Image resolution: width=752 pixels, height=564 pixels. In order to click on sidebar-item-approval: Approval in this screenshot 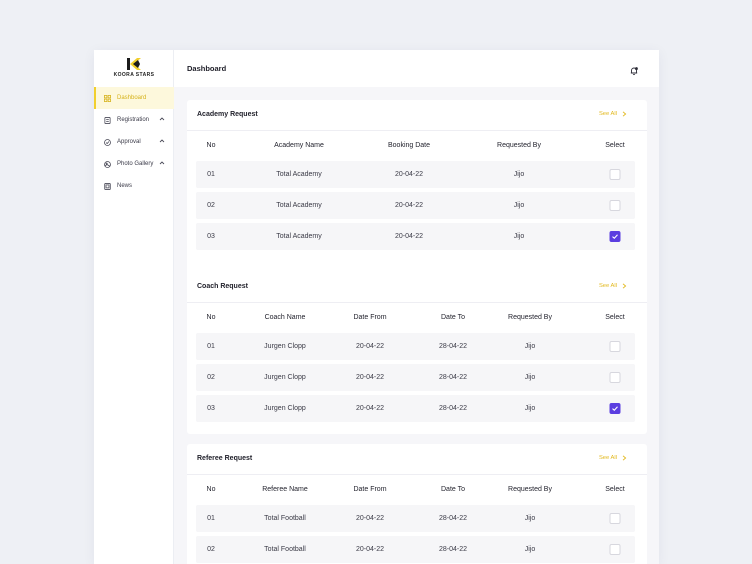, I will do `click(134, 142)`.